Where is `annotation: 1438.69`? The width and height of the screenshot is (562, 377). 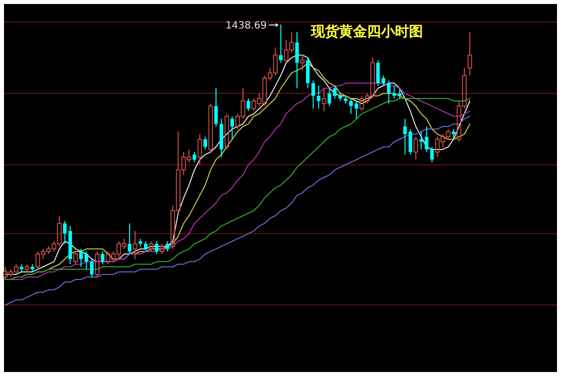 annotation: 1438.69 is located at coordinates (246, 26).